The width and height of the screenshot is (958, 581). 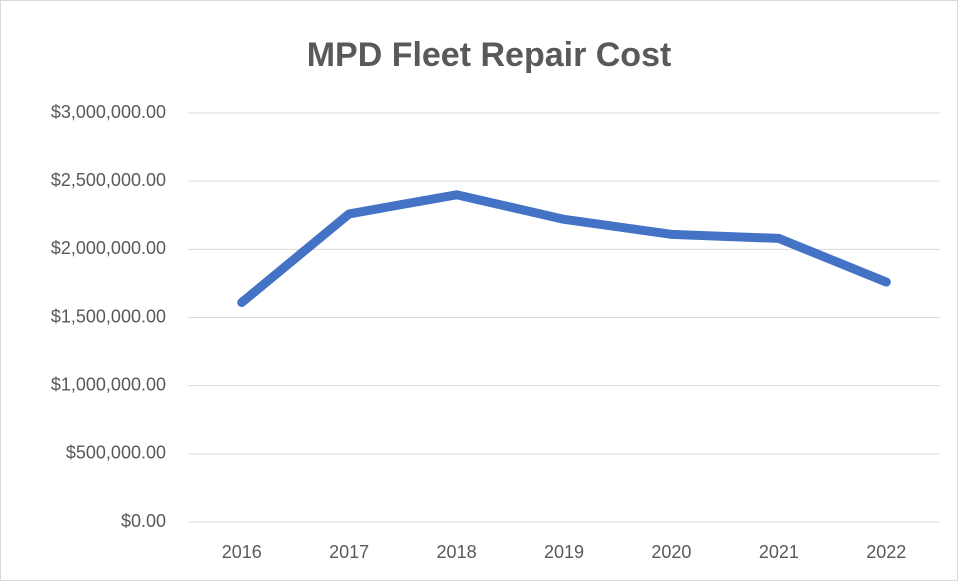 What do you see at coordinates (242, 552) in the screenshot?
I see `x-tick-label: 2016` at bounding box center [242, 552].